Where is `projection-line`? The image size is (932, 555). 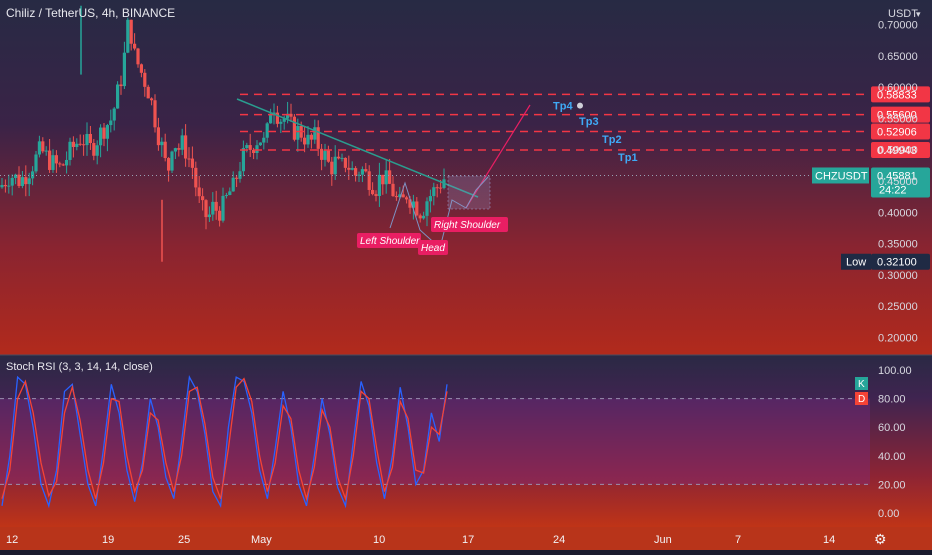
projection-line is located at coordinates (498, 156).